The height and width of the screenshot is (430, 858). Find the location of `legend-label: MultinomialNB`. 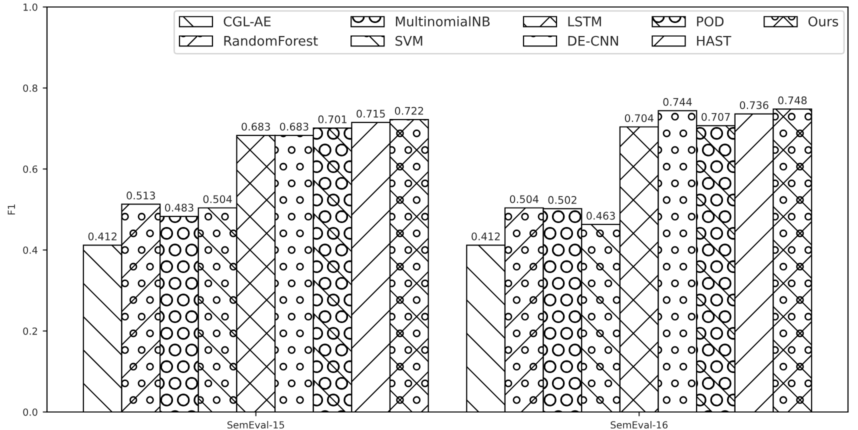

legend-label: MultinomialNB is located at coordinates (443, 21).